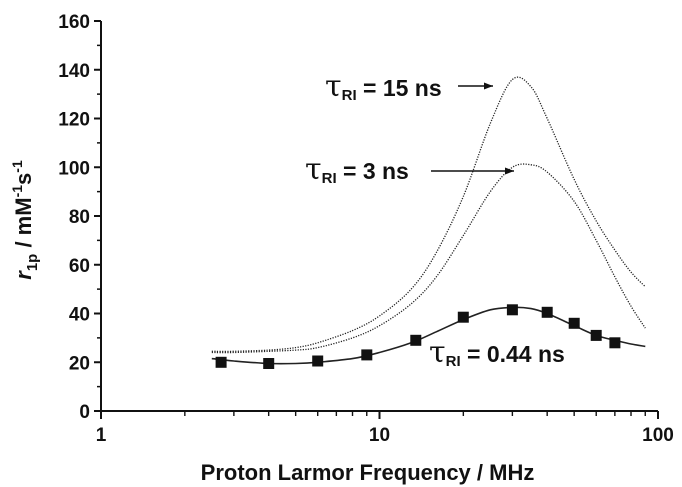  What do you see at coordinates (79, 217) in the screenshot?
I see `y-tick-label: 80` at bounding box center [79, 217].